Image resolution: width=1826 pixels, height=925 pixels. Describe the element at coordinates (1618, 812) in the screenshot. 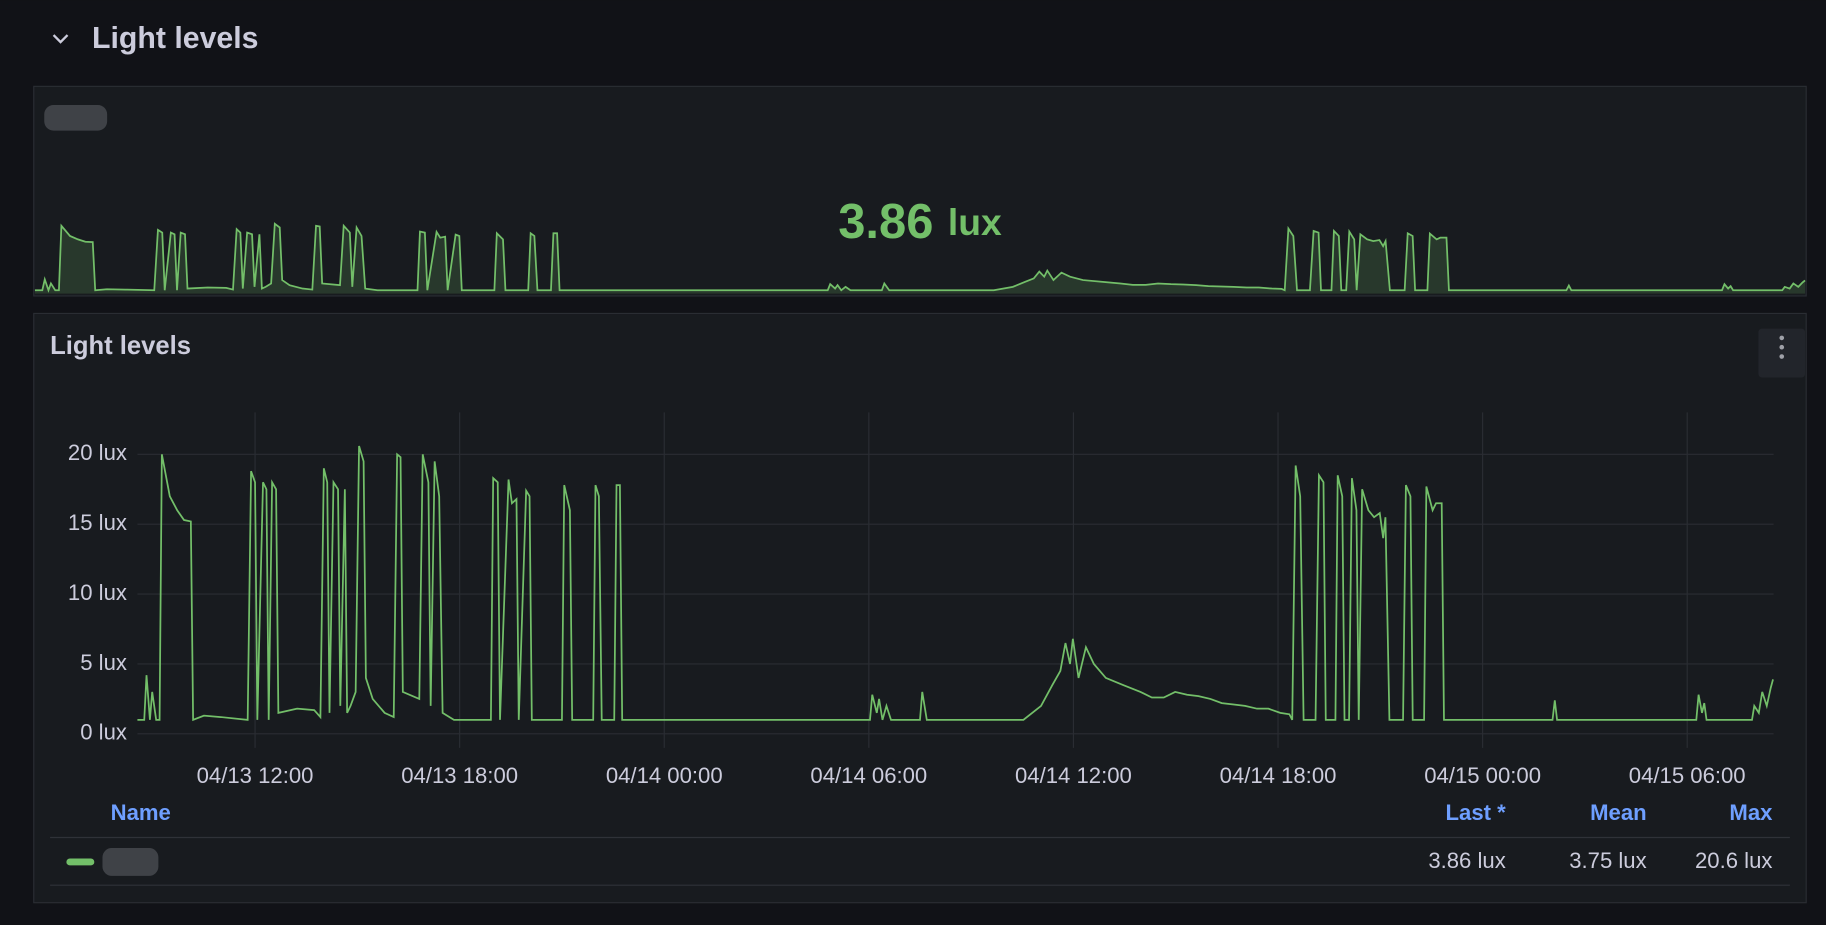

I see `legend-header: Mean` at that location.